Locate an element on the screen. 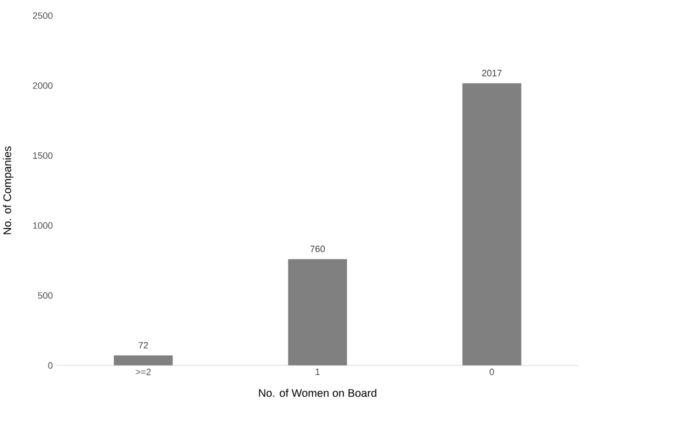 This screenshot has height=432, width=679. data-label: 2017 is located at coordinates (492, 73).